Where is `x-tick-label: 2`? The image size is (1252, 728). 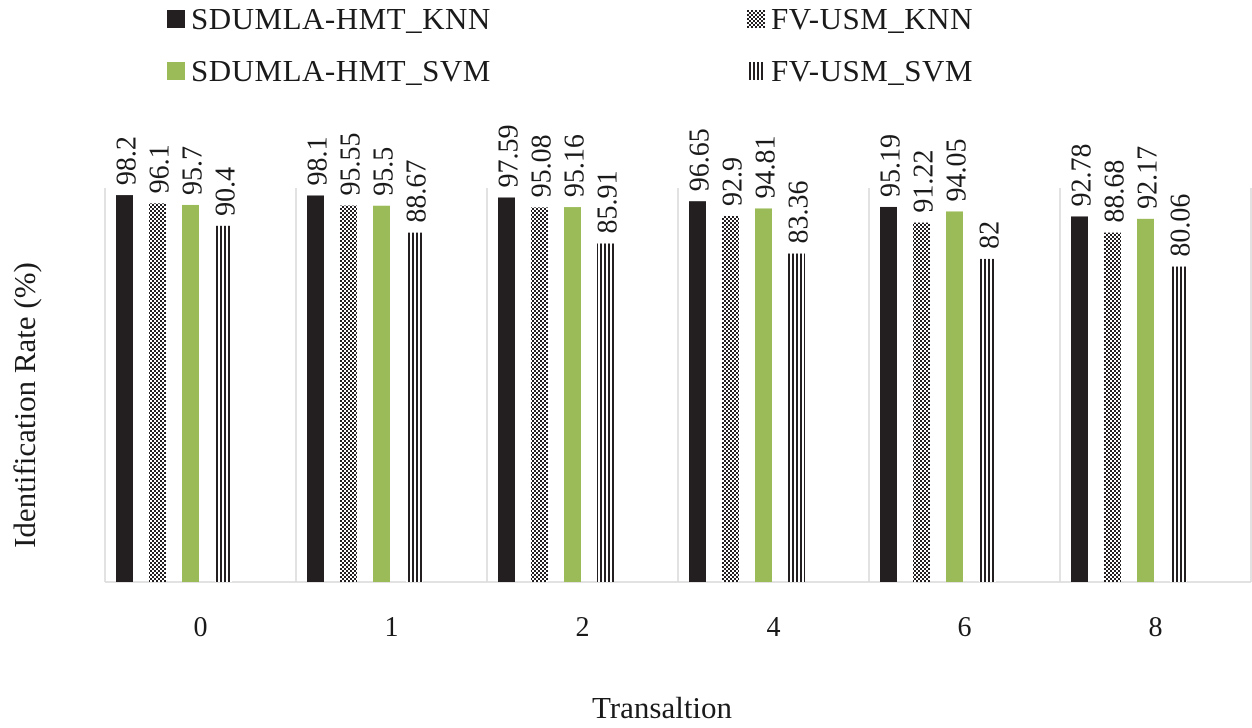
x-tick-label: 2 is located at coordinates (583, 627).